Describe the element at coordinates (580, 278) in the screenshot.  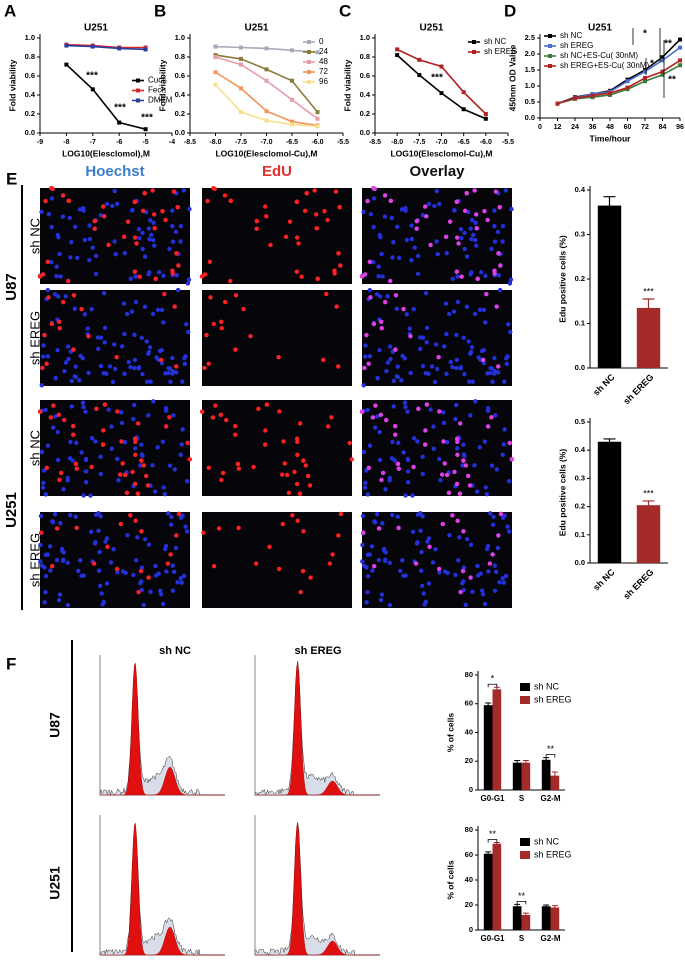
I see `y-tick-label: 0.2` at that location.